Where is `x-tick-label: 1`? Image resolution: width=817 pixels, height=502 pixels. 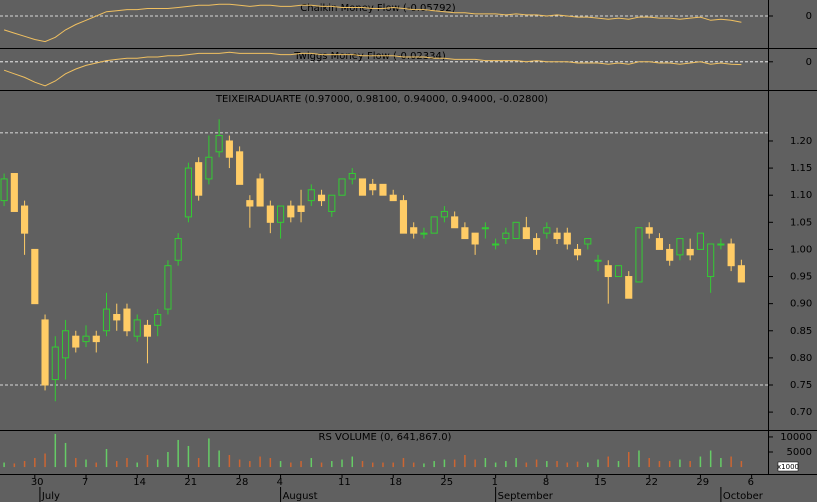 x-tick-label: 1 is located at coordinates (495, 482).